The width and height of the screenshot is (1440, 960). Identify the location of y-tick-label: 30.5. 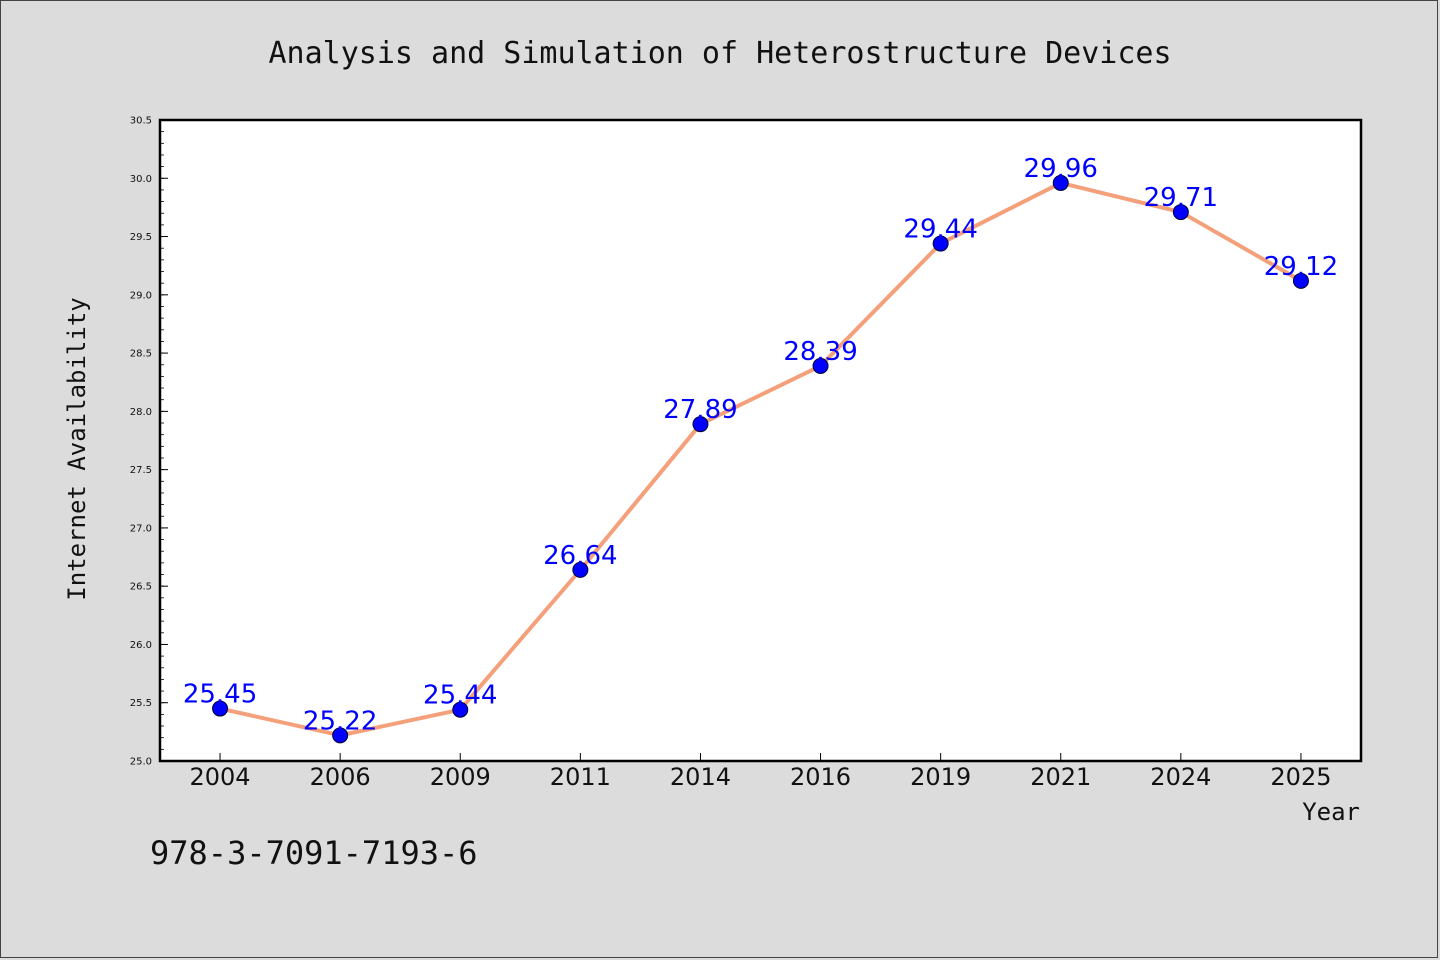
(141, 121).